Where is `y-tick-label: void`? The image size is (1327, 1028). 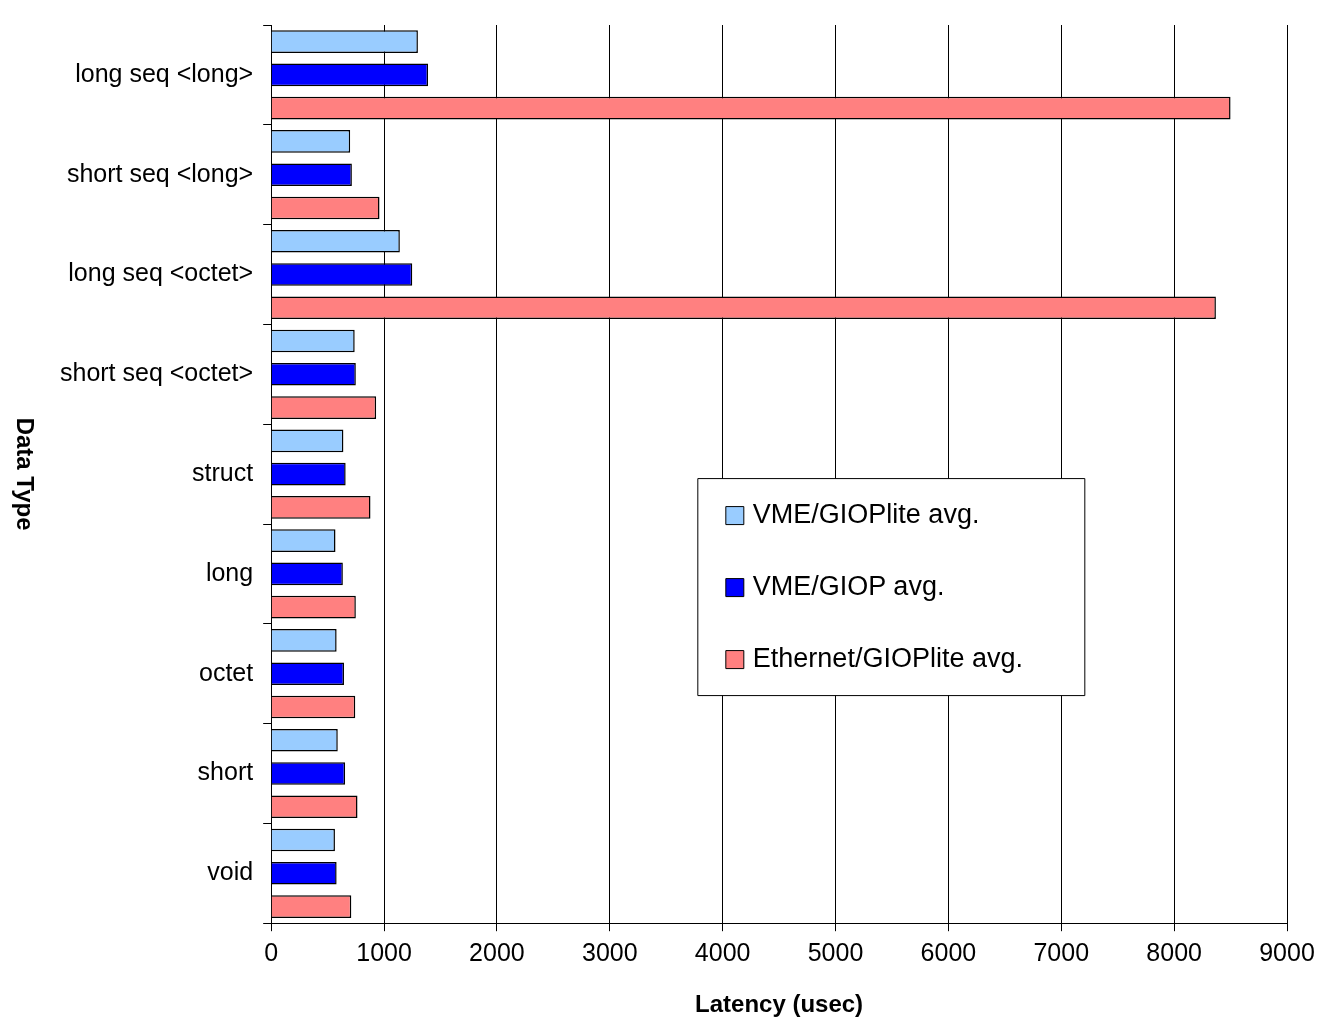 y-tick-label: void is located at coordinates (230, 871).